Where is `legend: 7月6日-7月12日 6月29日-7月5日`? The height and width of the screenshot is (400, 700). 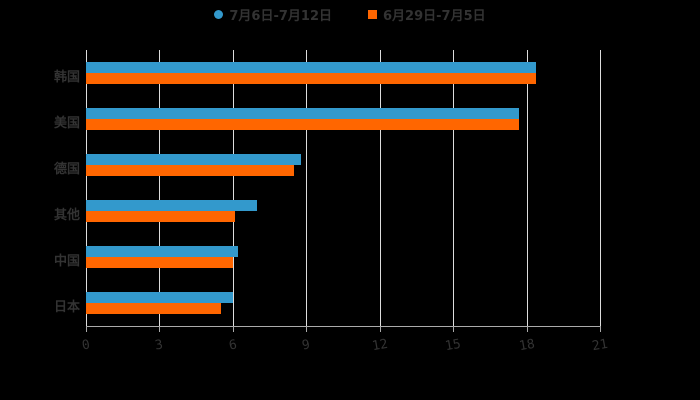
legend: 7月6日-7月12日 6月29日-7月5日 is located at coordinates (350, 14).